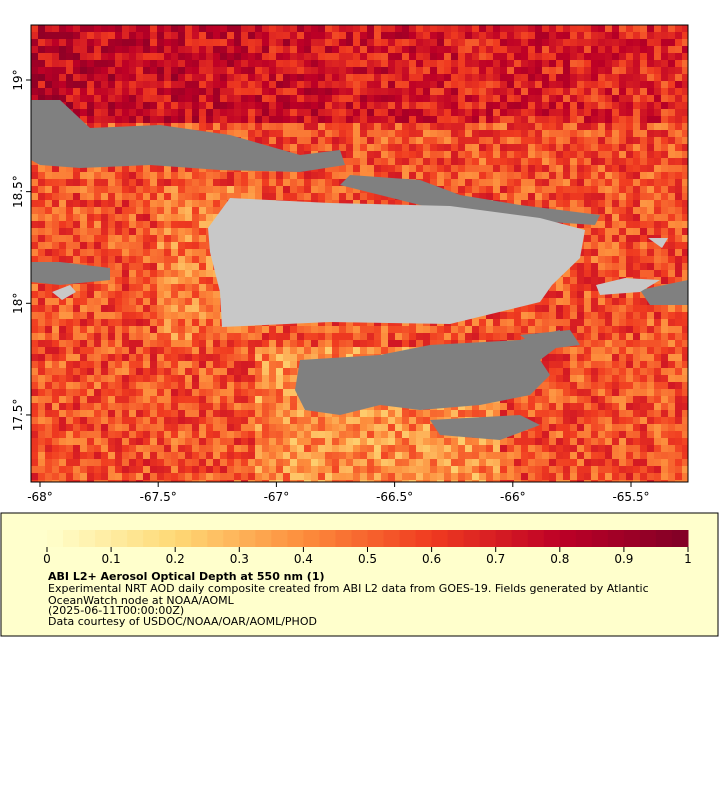  Describe the element at coordinates (40, 497) in the screenshot. I see `x-tick-label: -68°` at that location.